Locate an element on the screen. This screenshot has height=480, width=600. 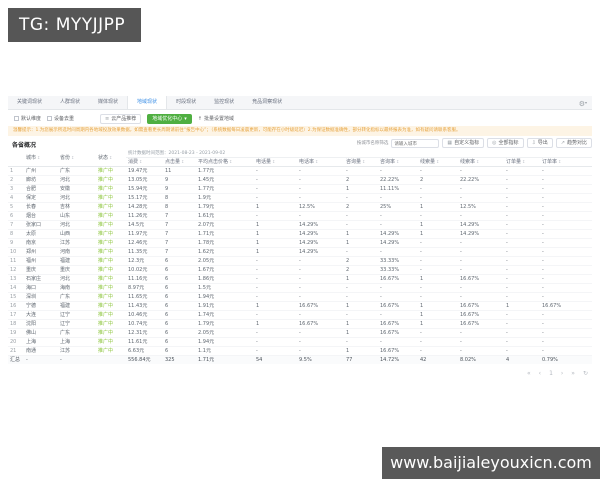
tab-time: 时段现状 is located at coordinates (186, 102).